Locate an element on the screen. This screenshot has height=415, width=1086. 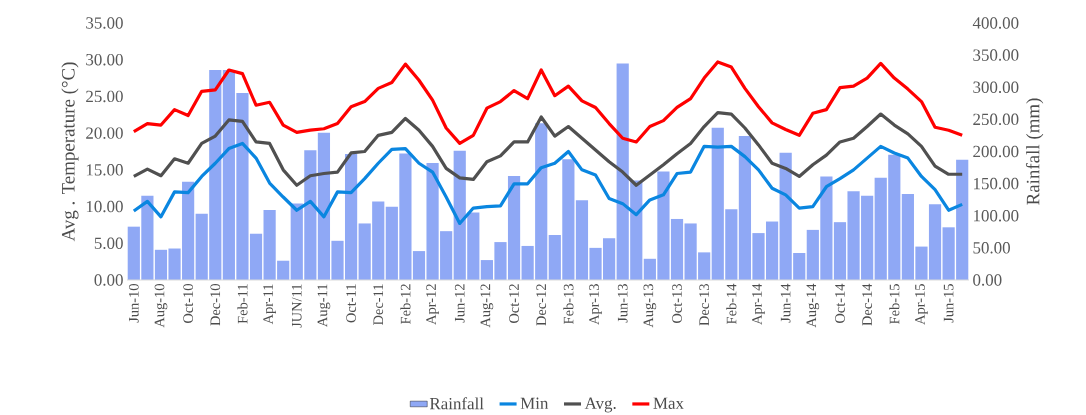
x-tick-label: Apr-11 is located at coordinates (269, 304).